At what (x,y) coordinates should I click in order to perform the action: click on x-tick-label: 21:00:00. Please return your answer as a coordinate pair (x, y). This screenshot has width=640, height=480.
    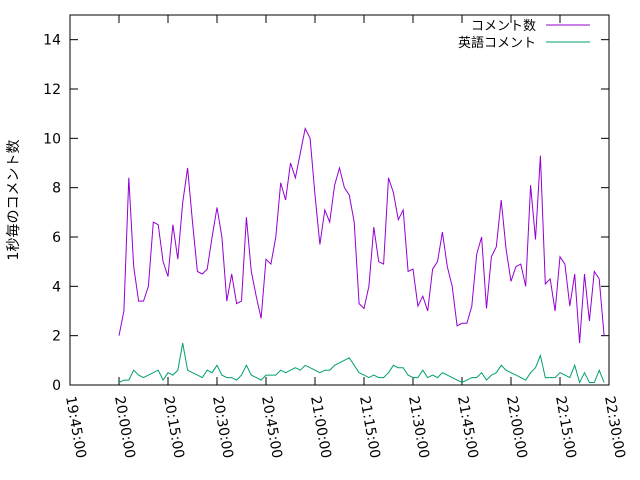
    Looking at the image, I should click on (320, 427).